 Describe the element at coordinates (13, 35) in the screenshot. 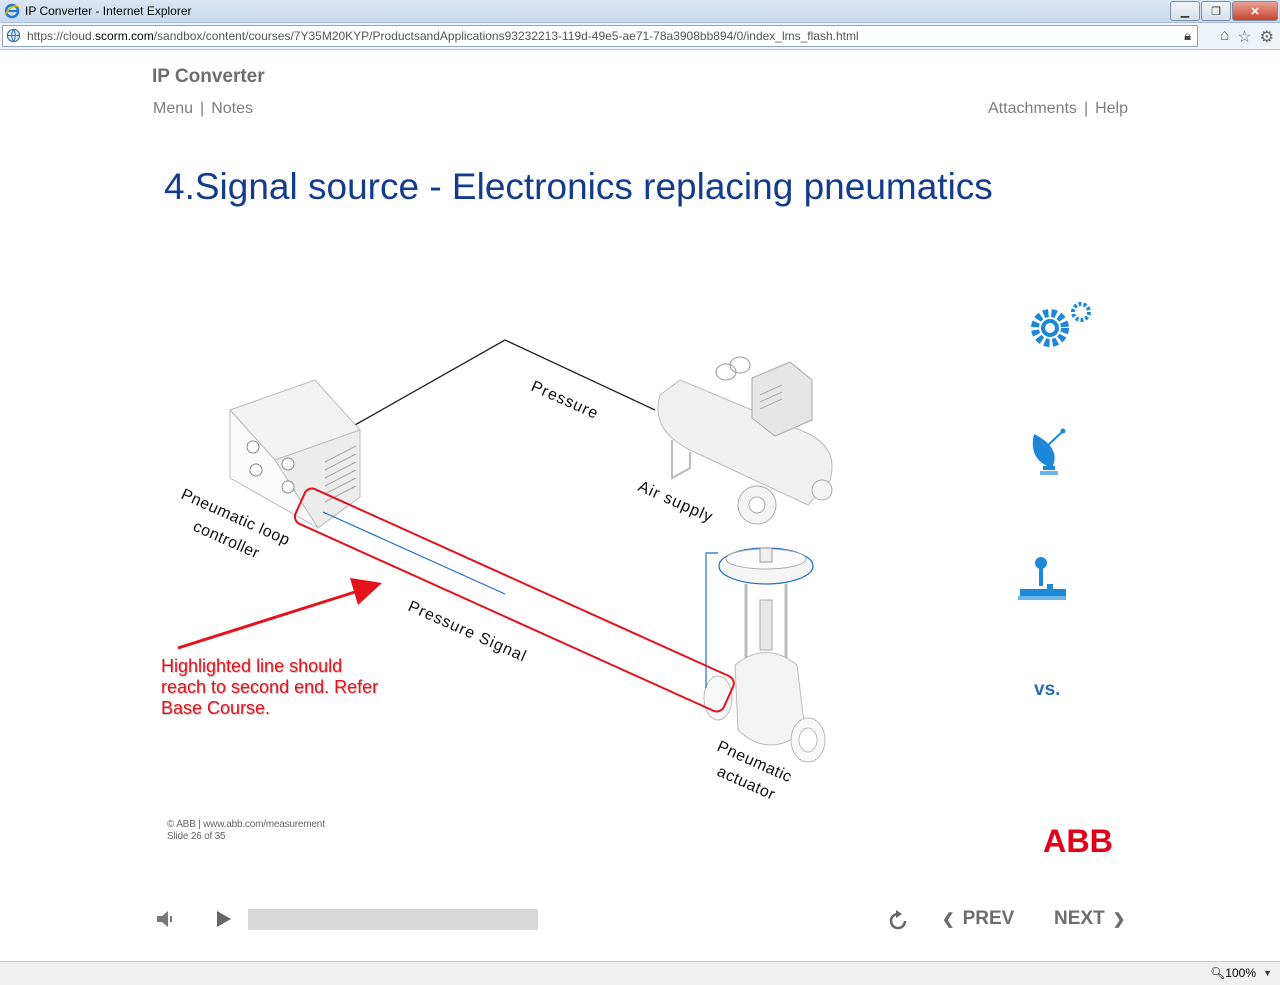

I see `globe-icon` at that location.